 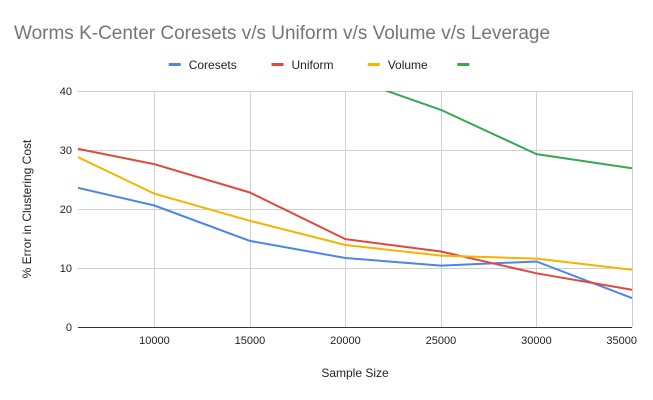 I want to click on x-tick-label: 30000, so click(x=536, y=341).